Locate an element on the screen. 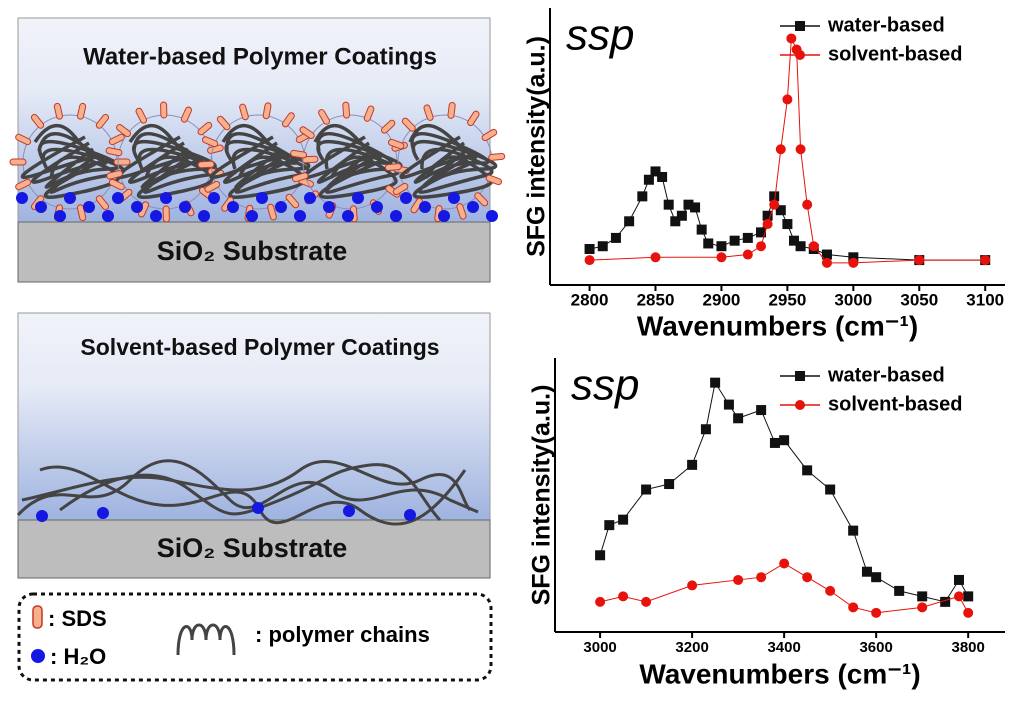 The height and width of the screenshot is (711, 1026). y-axis-label: SFG intensity(a.u.) is located at coordinates (537, 146).